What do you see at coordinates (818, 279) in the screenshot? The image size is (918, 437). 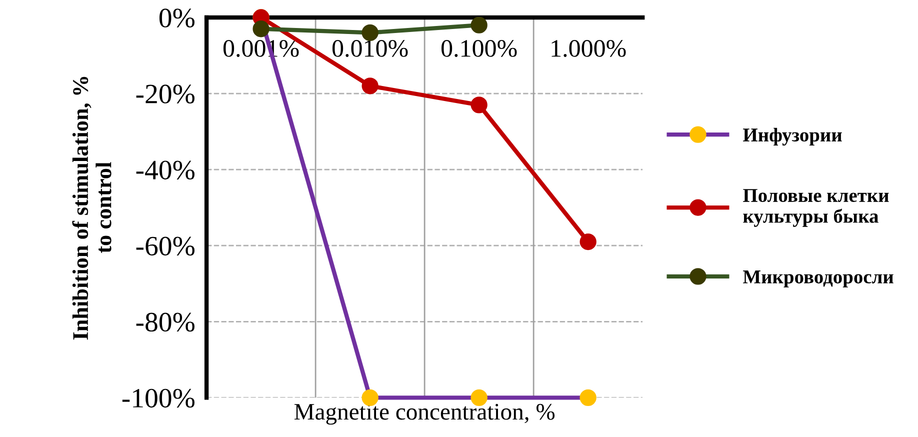 I see `legend-label: Микроводоросли` at bounding box center [818, 279].